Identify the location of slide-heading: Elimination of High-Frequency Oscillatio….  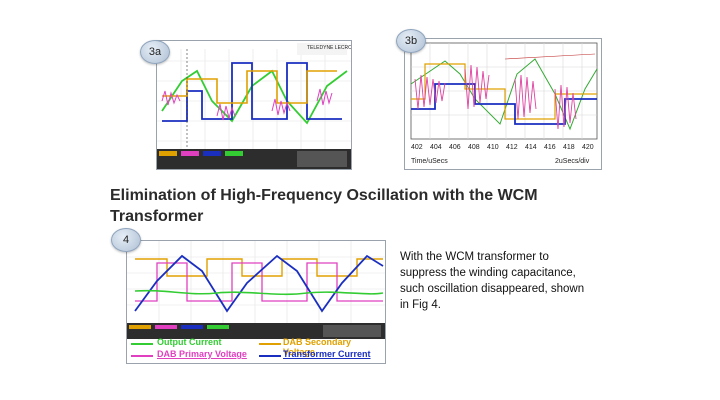
(324, 206).